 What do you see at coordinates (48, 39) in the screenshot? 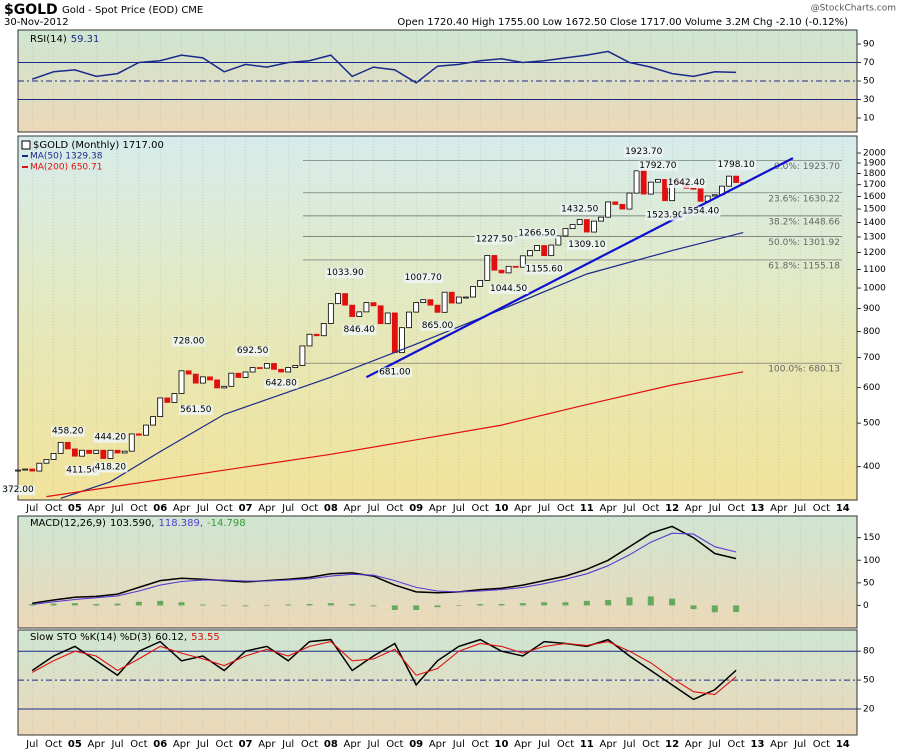
I see `panel-title-text: RSI(14)` at bounding box center [48, 39].